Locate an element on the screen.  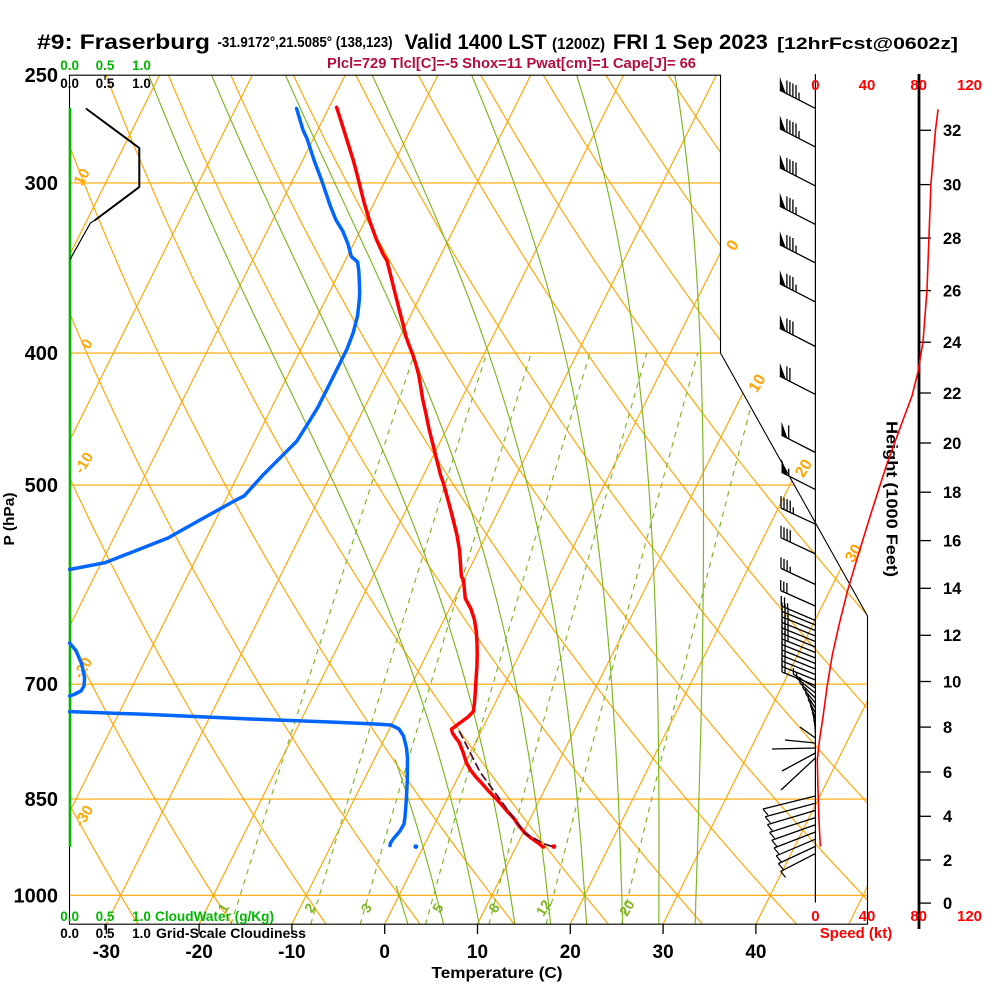
svg-text: 700 is located at coordinates (41, 685).